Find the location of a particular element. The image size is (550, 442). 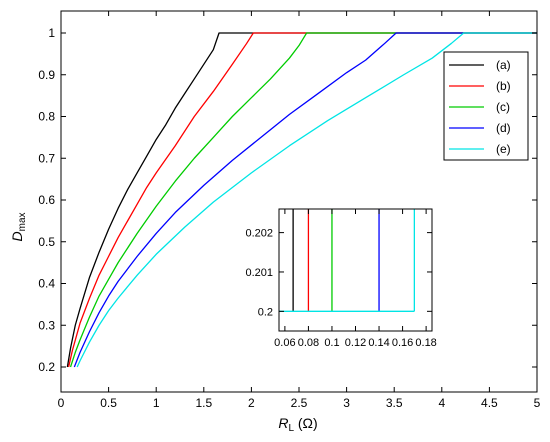

inset-x-tick-label: 0.18 is located at coordinates (425, 343).